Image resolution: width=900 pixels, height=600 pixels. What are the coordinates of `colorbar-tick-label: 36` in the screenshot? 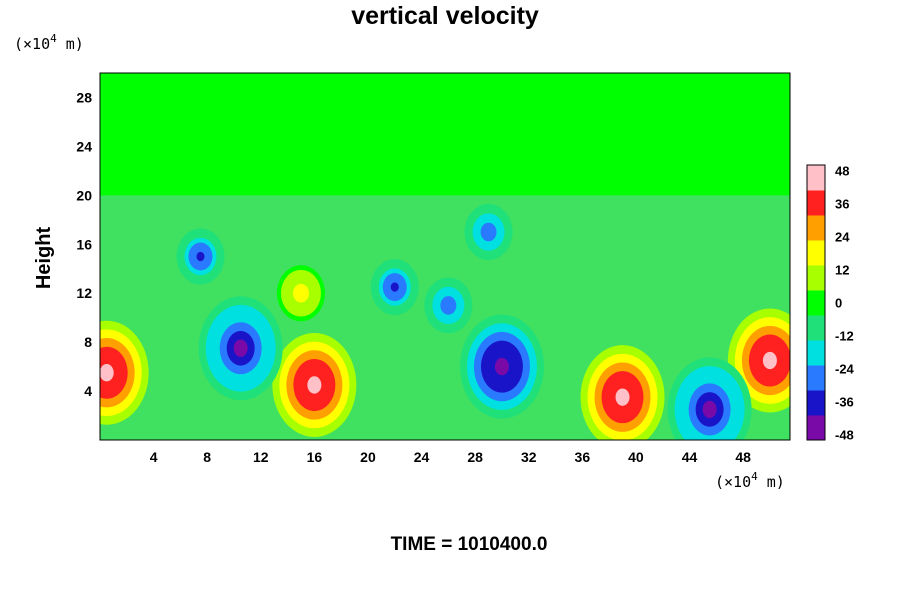 It's located at (842, 204).